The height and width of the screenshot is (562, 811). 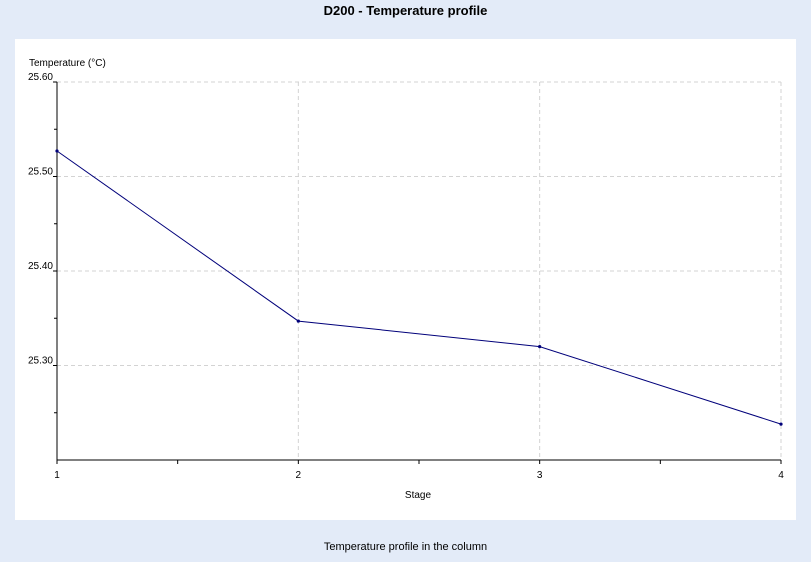 What do you see at coordinates (40, 77) in the screenshot?
I see `y-tick-label: 25.60` at bounding box center [40, 77].